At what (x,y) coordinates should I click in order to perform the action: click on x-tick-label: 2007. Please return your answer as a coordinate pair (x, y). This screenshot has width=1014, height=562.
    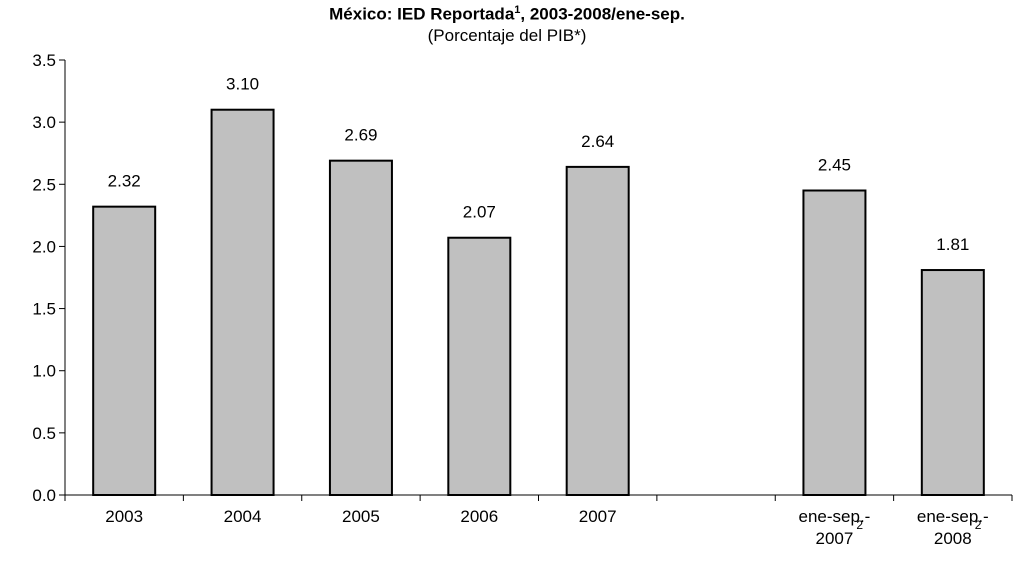
    Looking at the image, I should click on (598, 516).